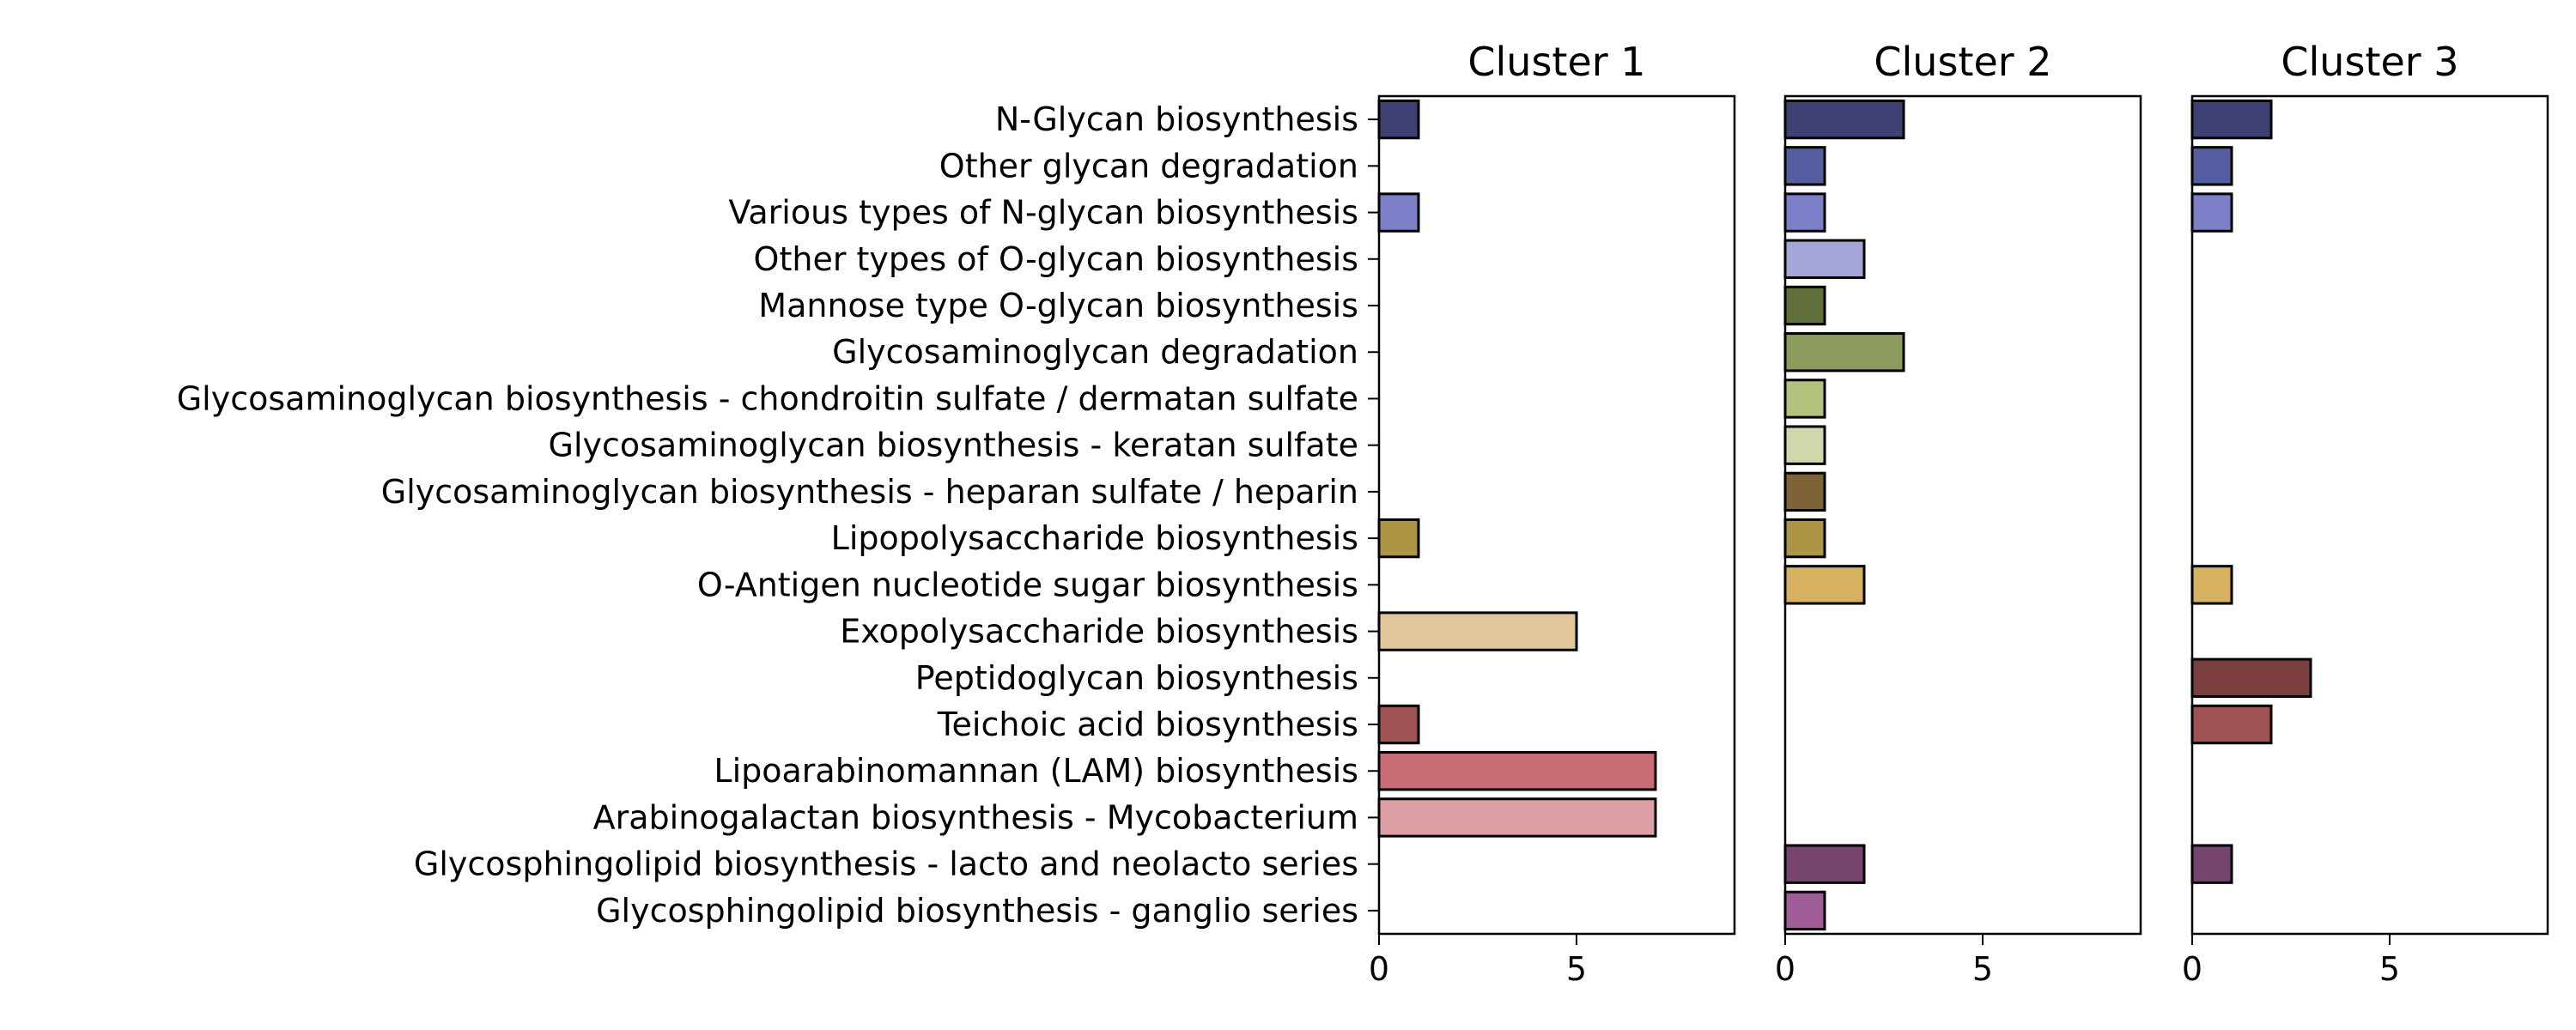 Image resolution: width=2576 pixels, height=1030 pixels. Describe the element at coordinates (1556, 62) in the screenshot. I see `panel-title: Cluster 1` at that location.